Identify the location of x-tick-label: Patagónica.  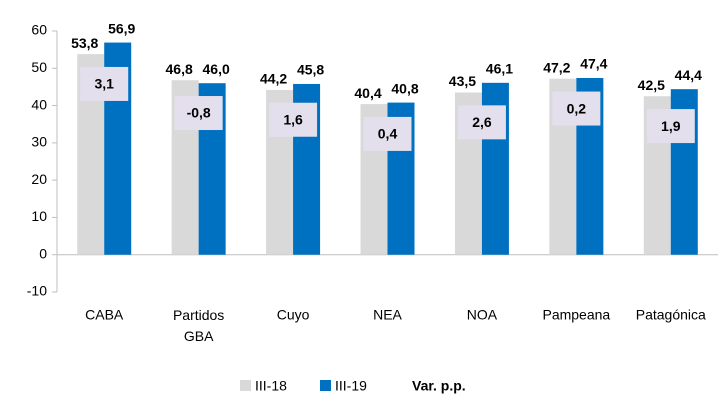
(671, 315).